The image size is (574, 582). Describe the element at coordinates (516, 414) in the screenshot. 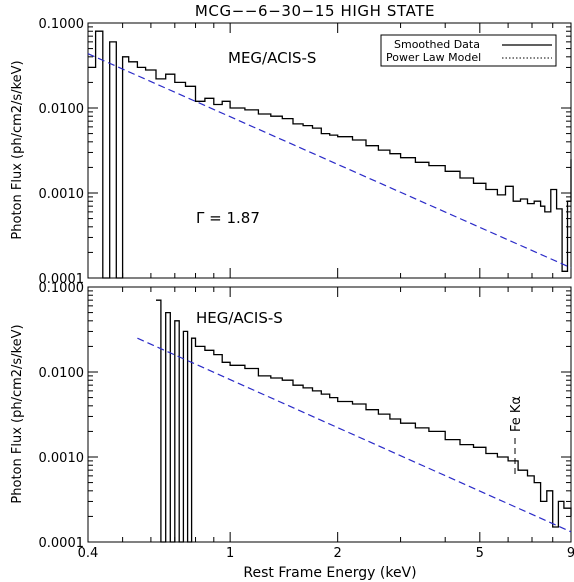

I see `fe-k-alpha-label: Fe Kα` at that location.